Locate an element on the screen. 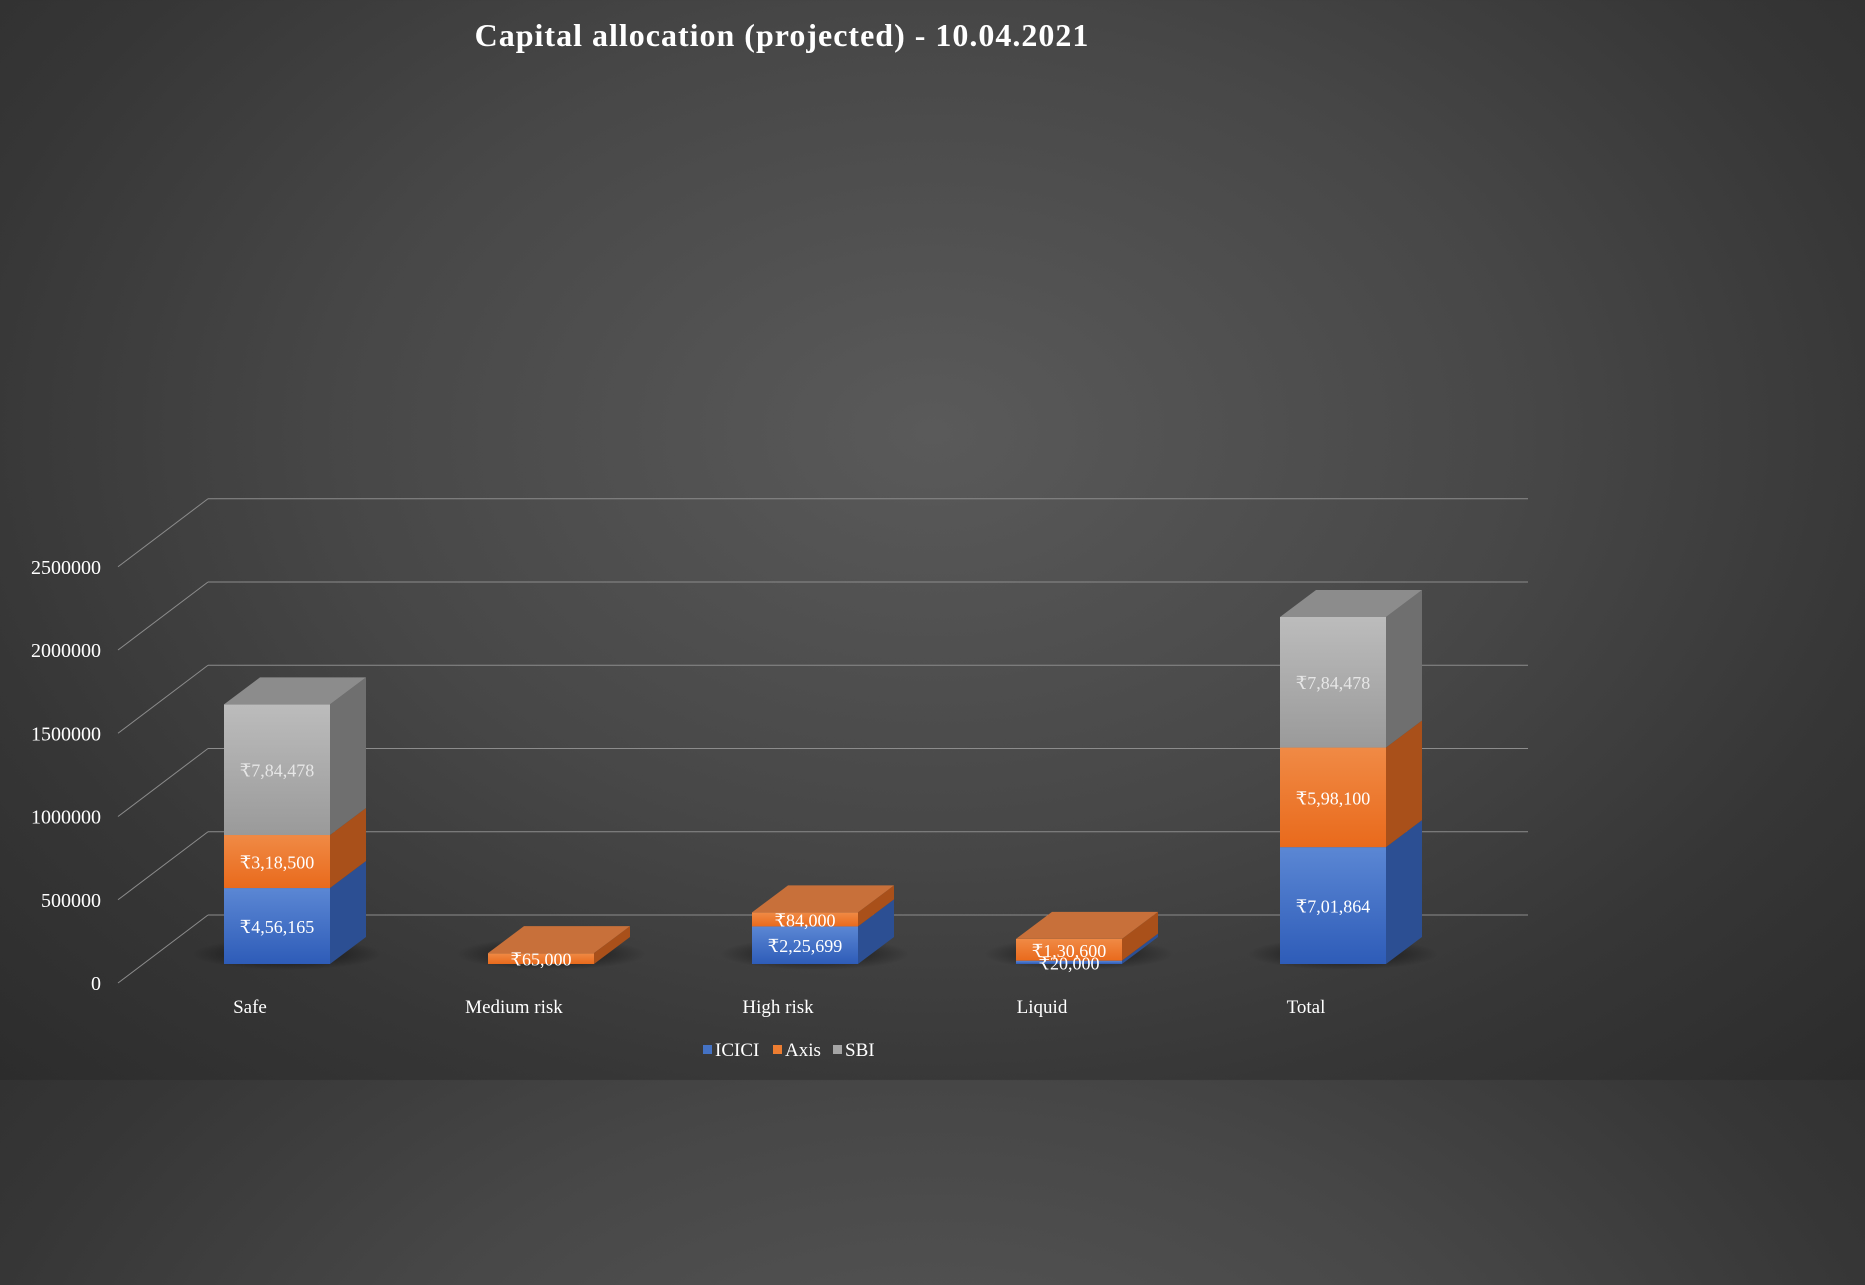 This screenshot has height=1285, width=1865. data-label: ₹2,25,699 is located at coordinates (805, 946).